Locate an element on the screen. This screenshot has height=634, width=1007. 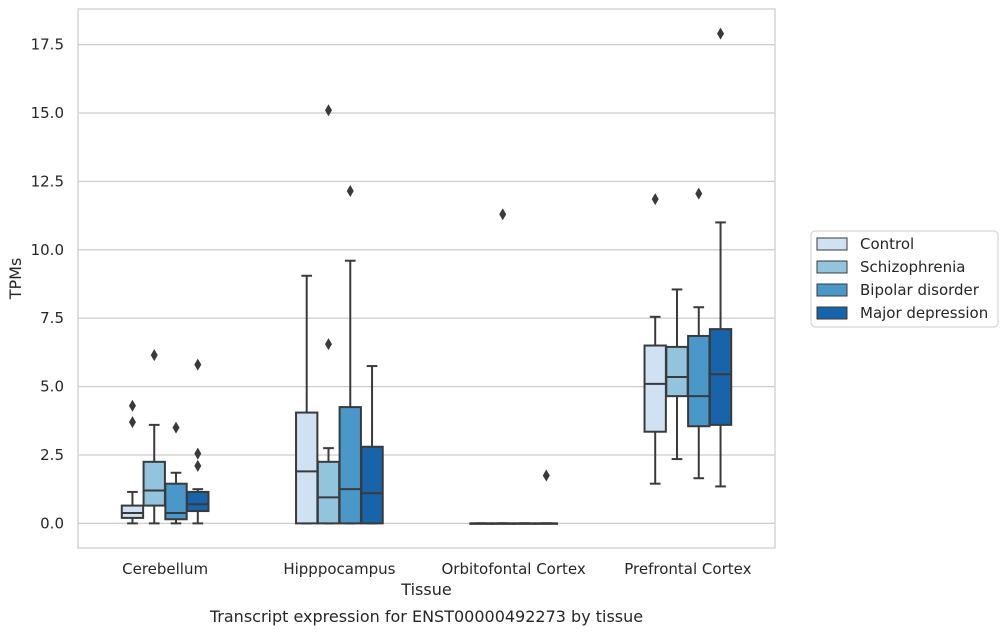
x-tick-label: Orbitofontal Cortex is located at coordinates (514, 569).